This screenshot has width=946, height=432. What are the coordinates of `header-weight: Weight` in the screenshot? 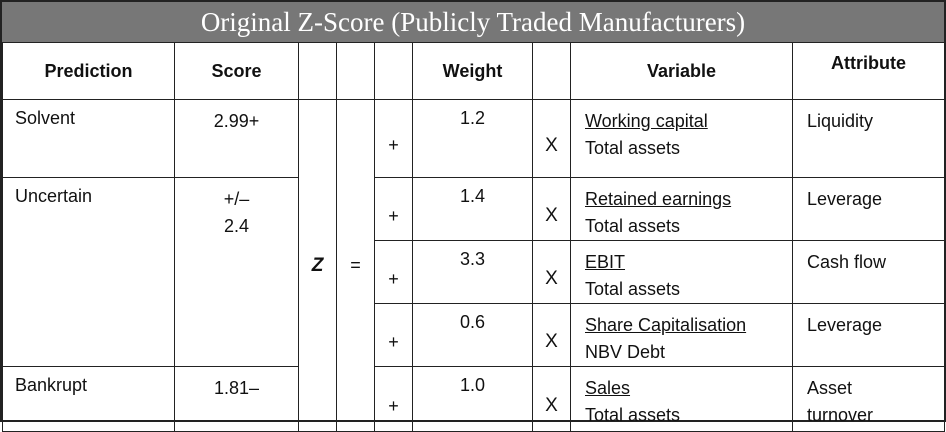 It's located at (472, 71).